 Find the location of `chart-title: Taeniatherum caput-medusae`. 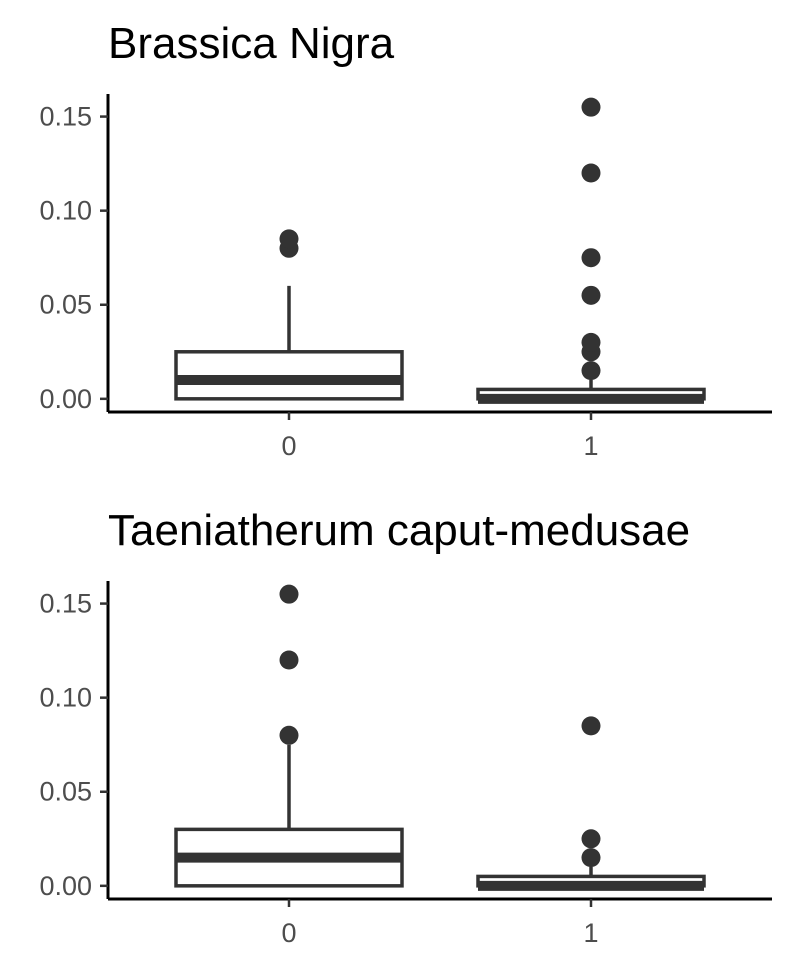

chart-title: Taeniatherum caput-medusae is located at coordinates (399, 530).